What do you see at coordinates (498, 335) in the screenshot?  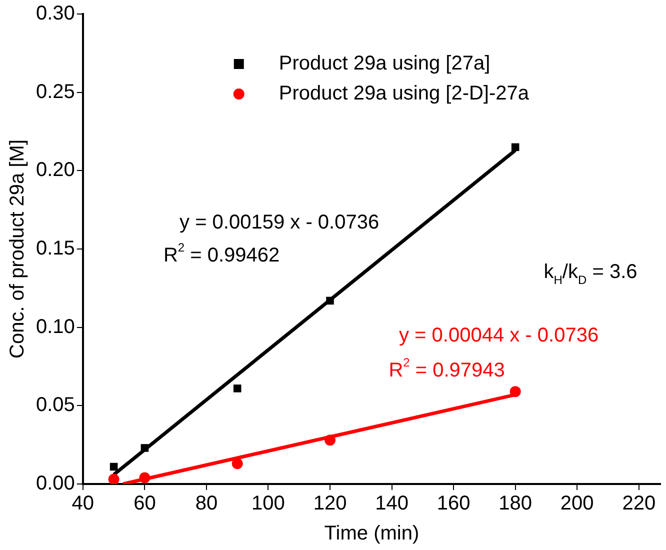 I see `annotation: y = 0.00044 x - 0.0736` at bounding box center [498, 335].